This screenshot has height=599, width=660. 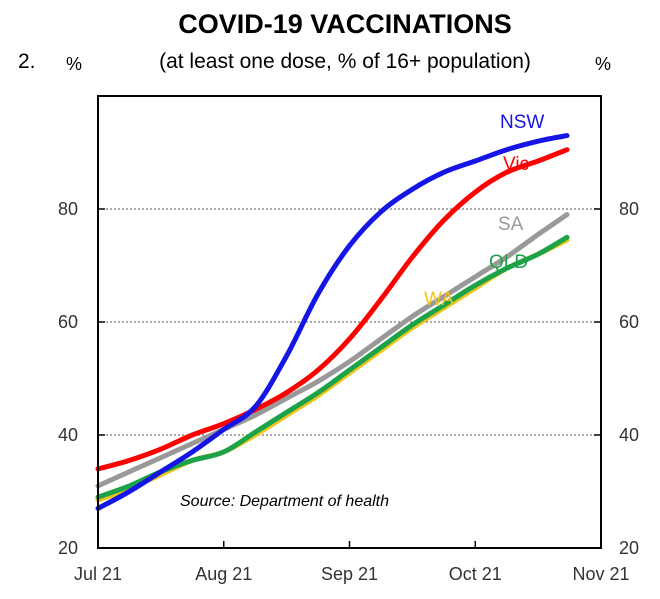 I want to click on x-tick-label: Sep 21, so click(x=349, y=574).